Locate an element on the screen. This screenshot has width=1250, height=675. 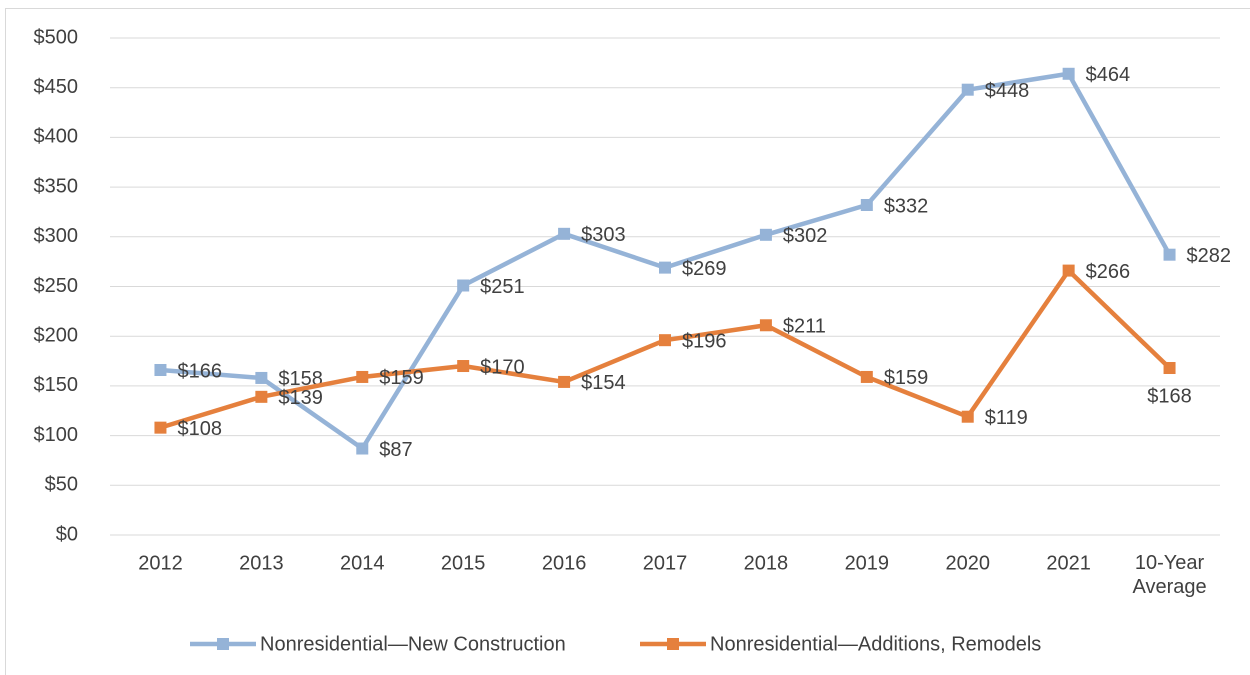
x-tick-label: 2021 is located at coordinates (1068, 563).